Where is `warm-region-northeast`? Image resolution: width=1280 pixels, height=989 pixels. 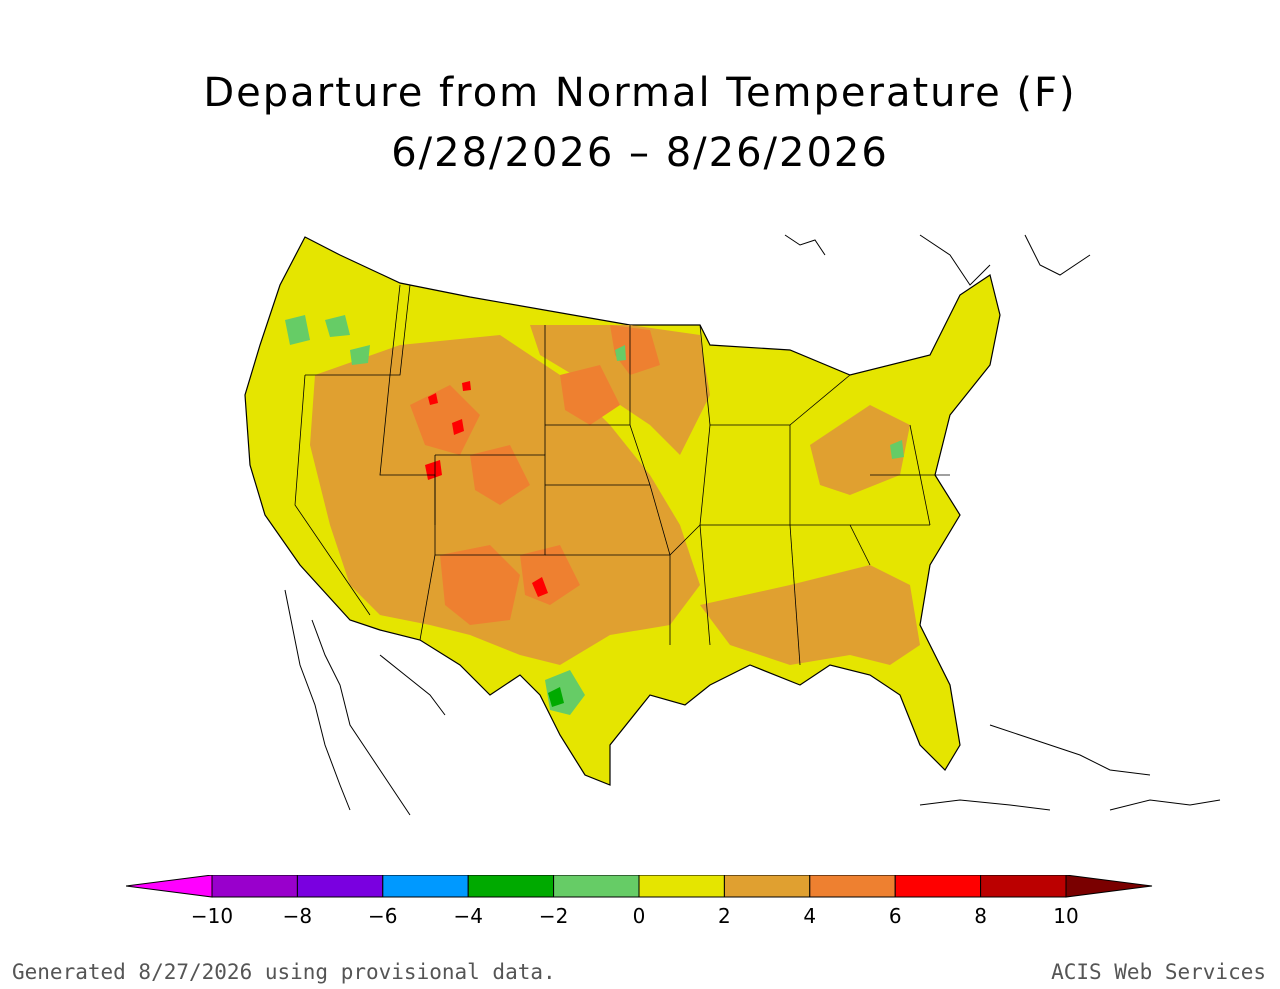
warm-region-northeast is located at coordinates (860, 450).